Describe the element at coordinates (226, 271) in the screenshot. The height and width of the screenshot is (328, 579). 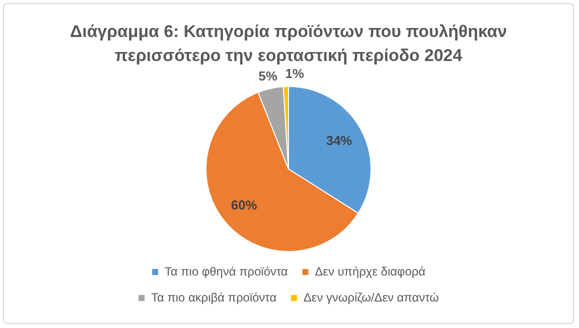
I see `legend-label: Τα πιο φθηνά προϊόντα` at that location.